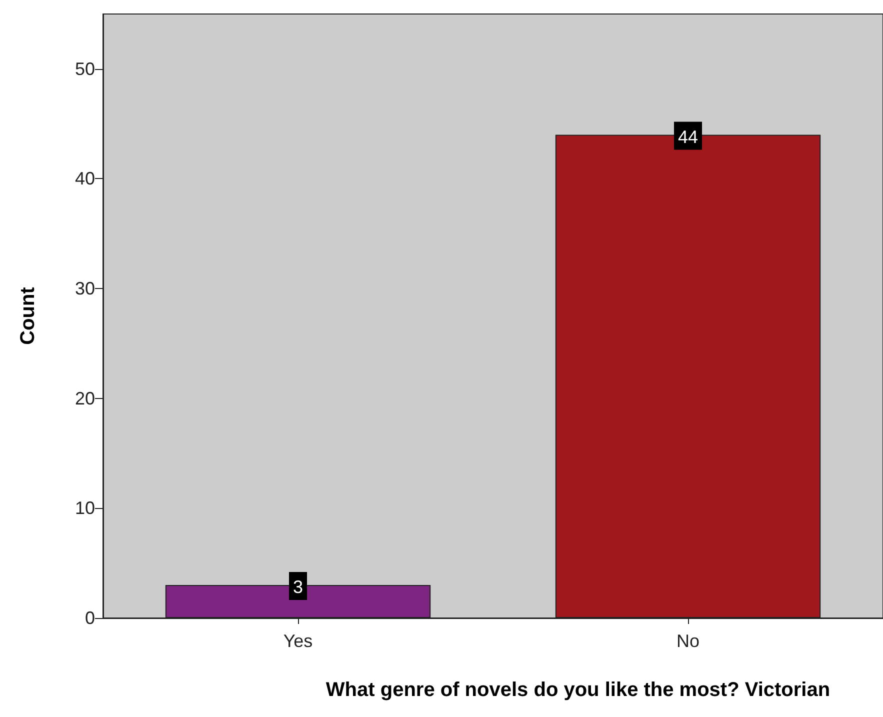 Image resolution: width=883 pixels, height=717 pixels. Describe the element at coordinates (84, 68) in the screenshot. I see `y-tick-label: 50` at that location.